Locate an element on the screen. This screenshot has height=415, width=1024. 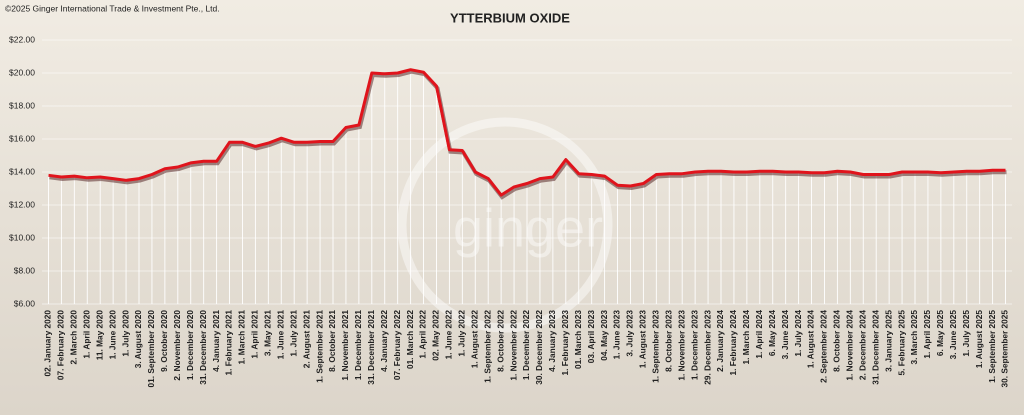
x-tick-label: 1. July 2024 is located at coordinates (798, 333).